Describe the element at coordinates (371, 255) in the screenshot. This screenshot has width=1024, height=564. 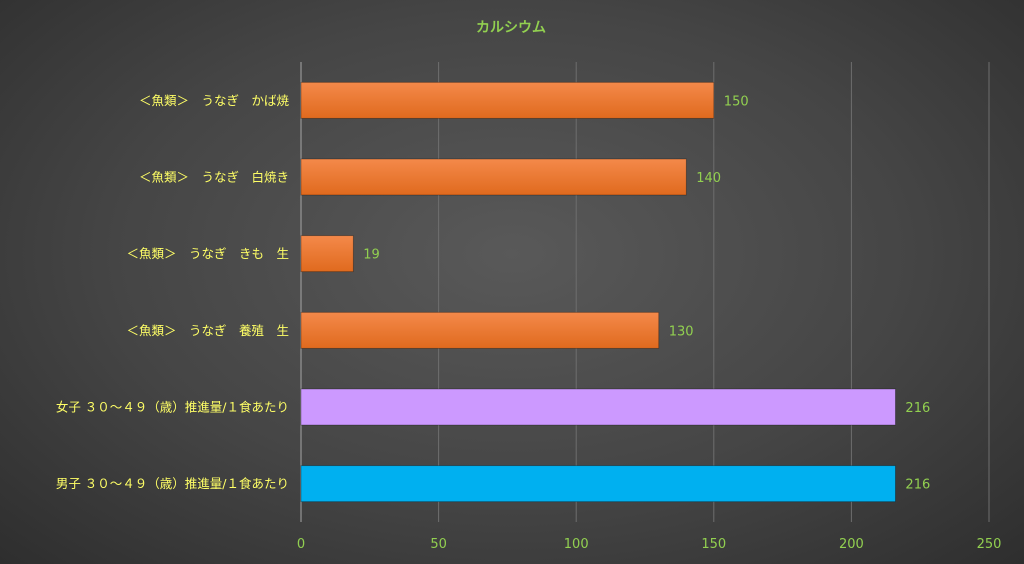
I see `data-label: 19` at that location.